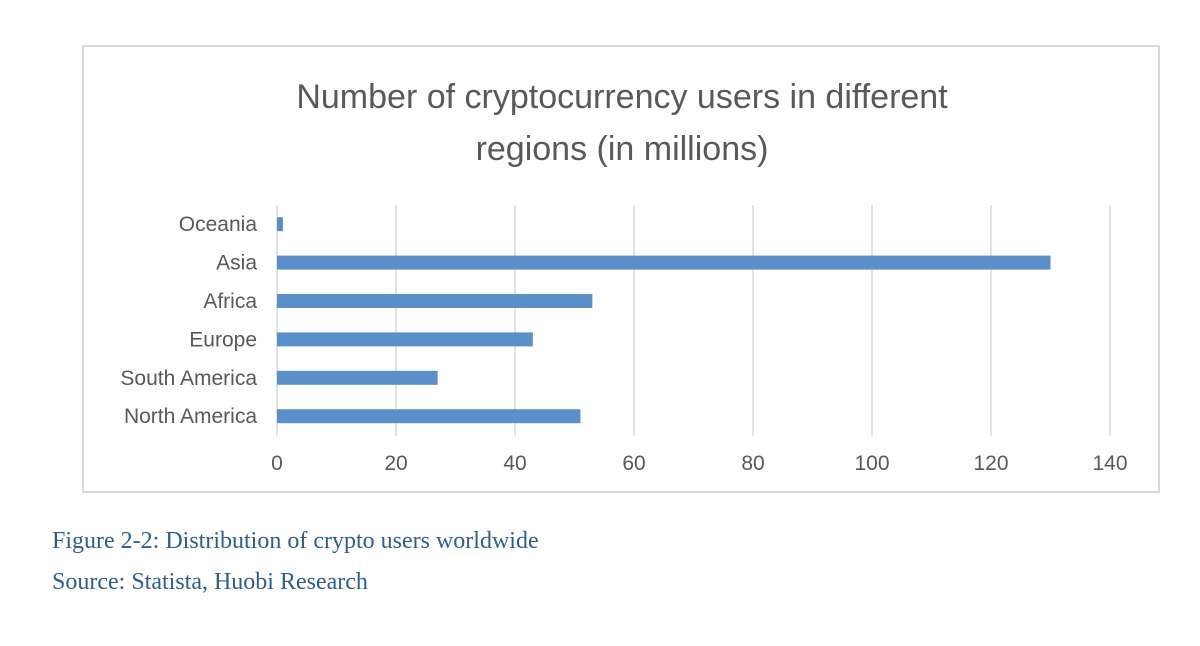 The height and width of the screenshot is (646, 1200). What do you see at coordinates (190, 416) in the screenshot?
I see `category-label: North America` at bounding box center [190, 416].